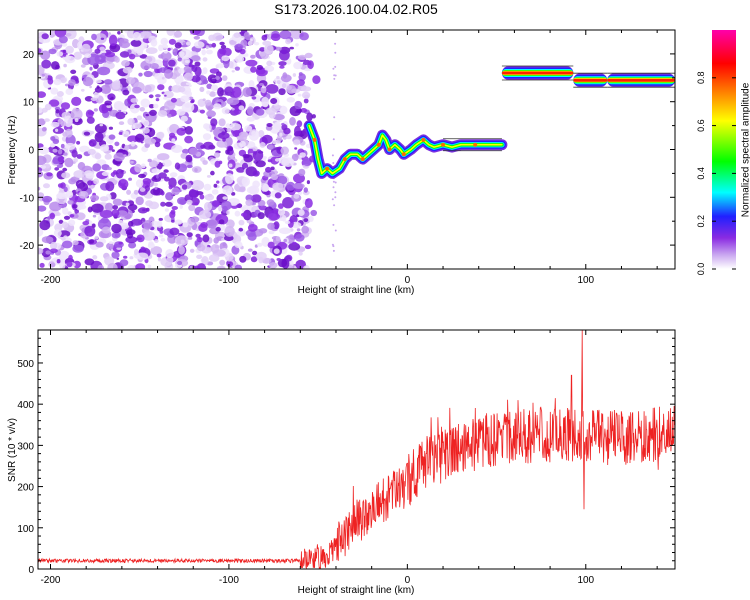 Image resolution: width=750 pixels, height=600 pixels. I want to click on ridge-point, so click(423, 139).